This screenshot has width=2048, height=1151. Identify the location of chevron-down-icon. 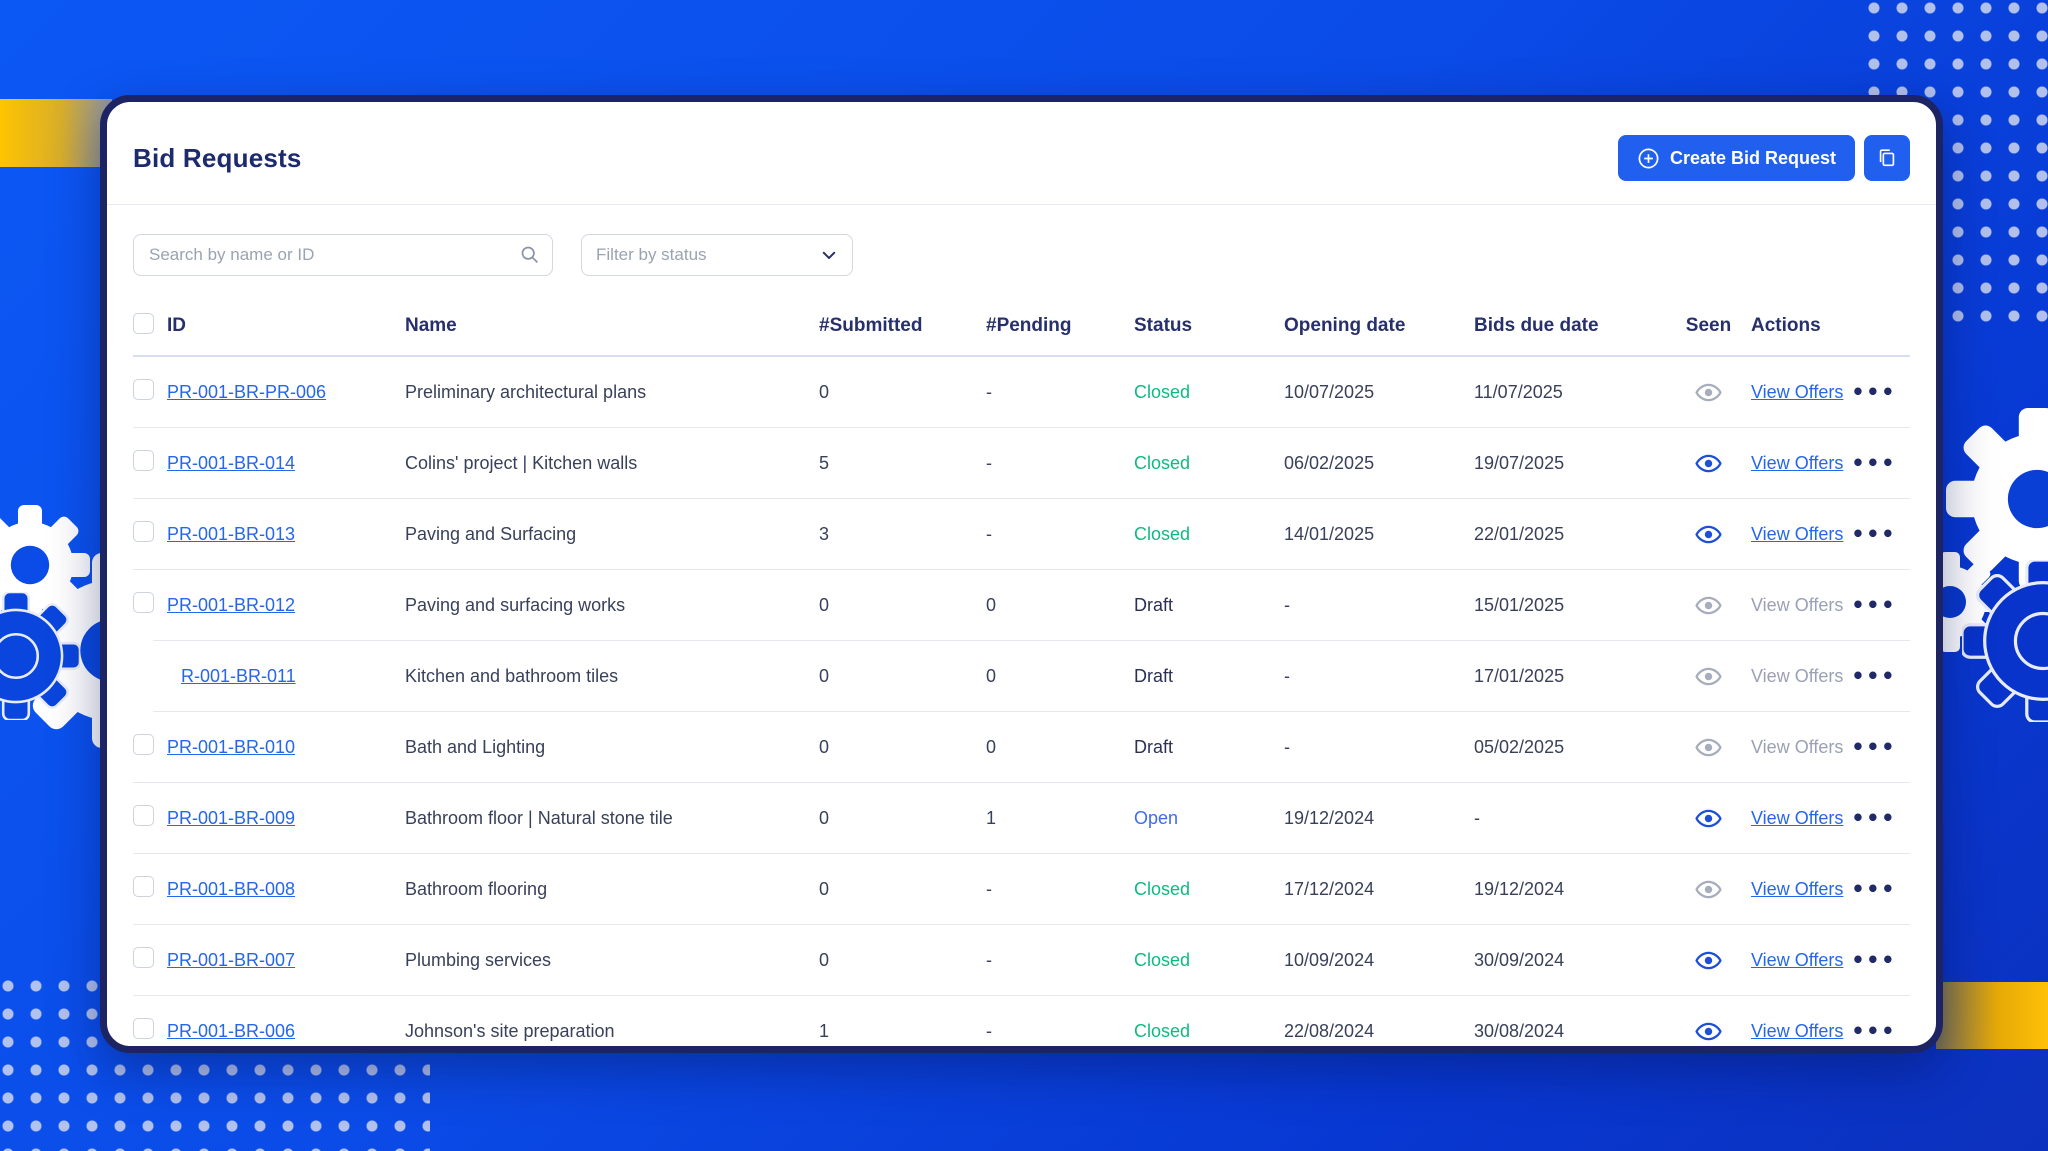
(829, 255).